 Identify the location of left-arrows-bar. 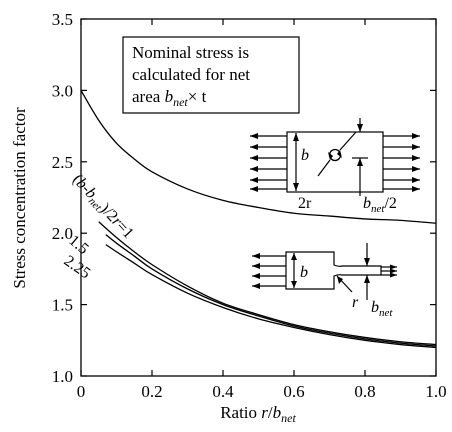
(269, 271).